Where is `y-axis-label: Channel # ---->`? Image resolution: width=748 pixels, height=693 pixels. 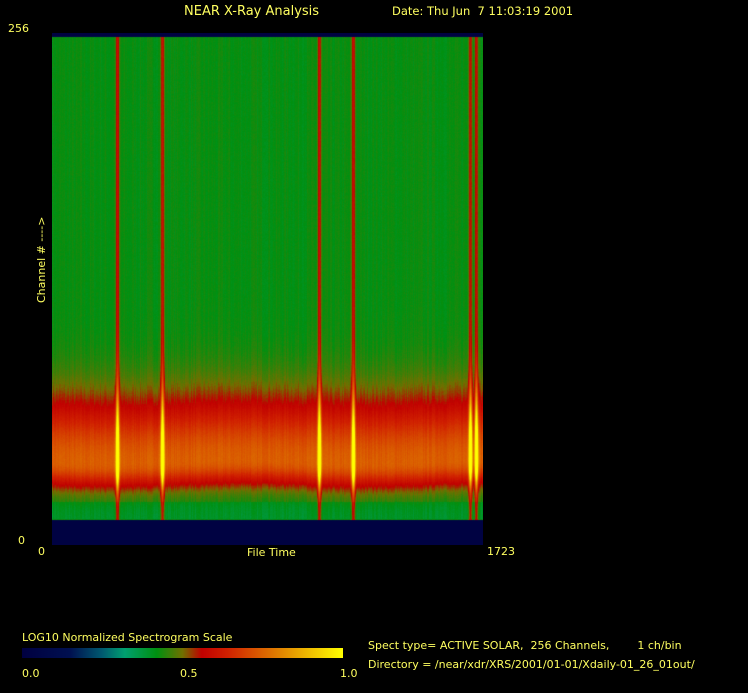 y-axis-label: Channel # ----> is located at coordinates (41, 259).